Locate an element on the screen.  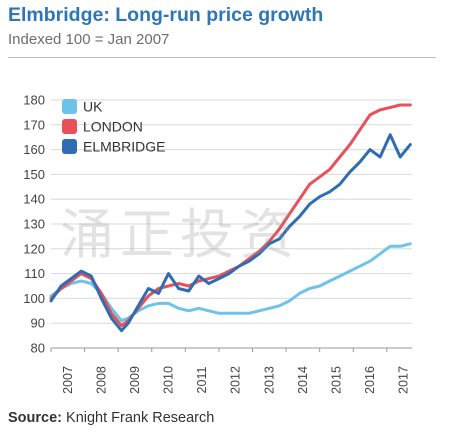
legend-swatch-elmbridge is located at coordinates (69, 146).